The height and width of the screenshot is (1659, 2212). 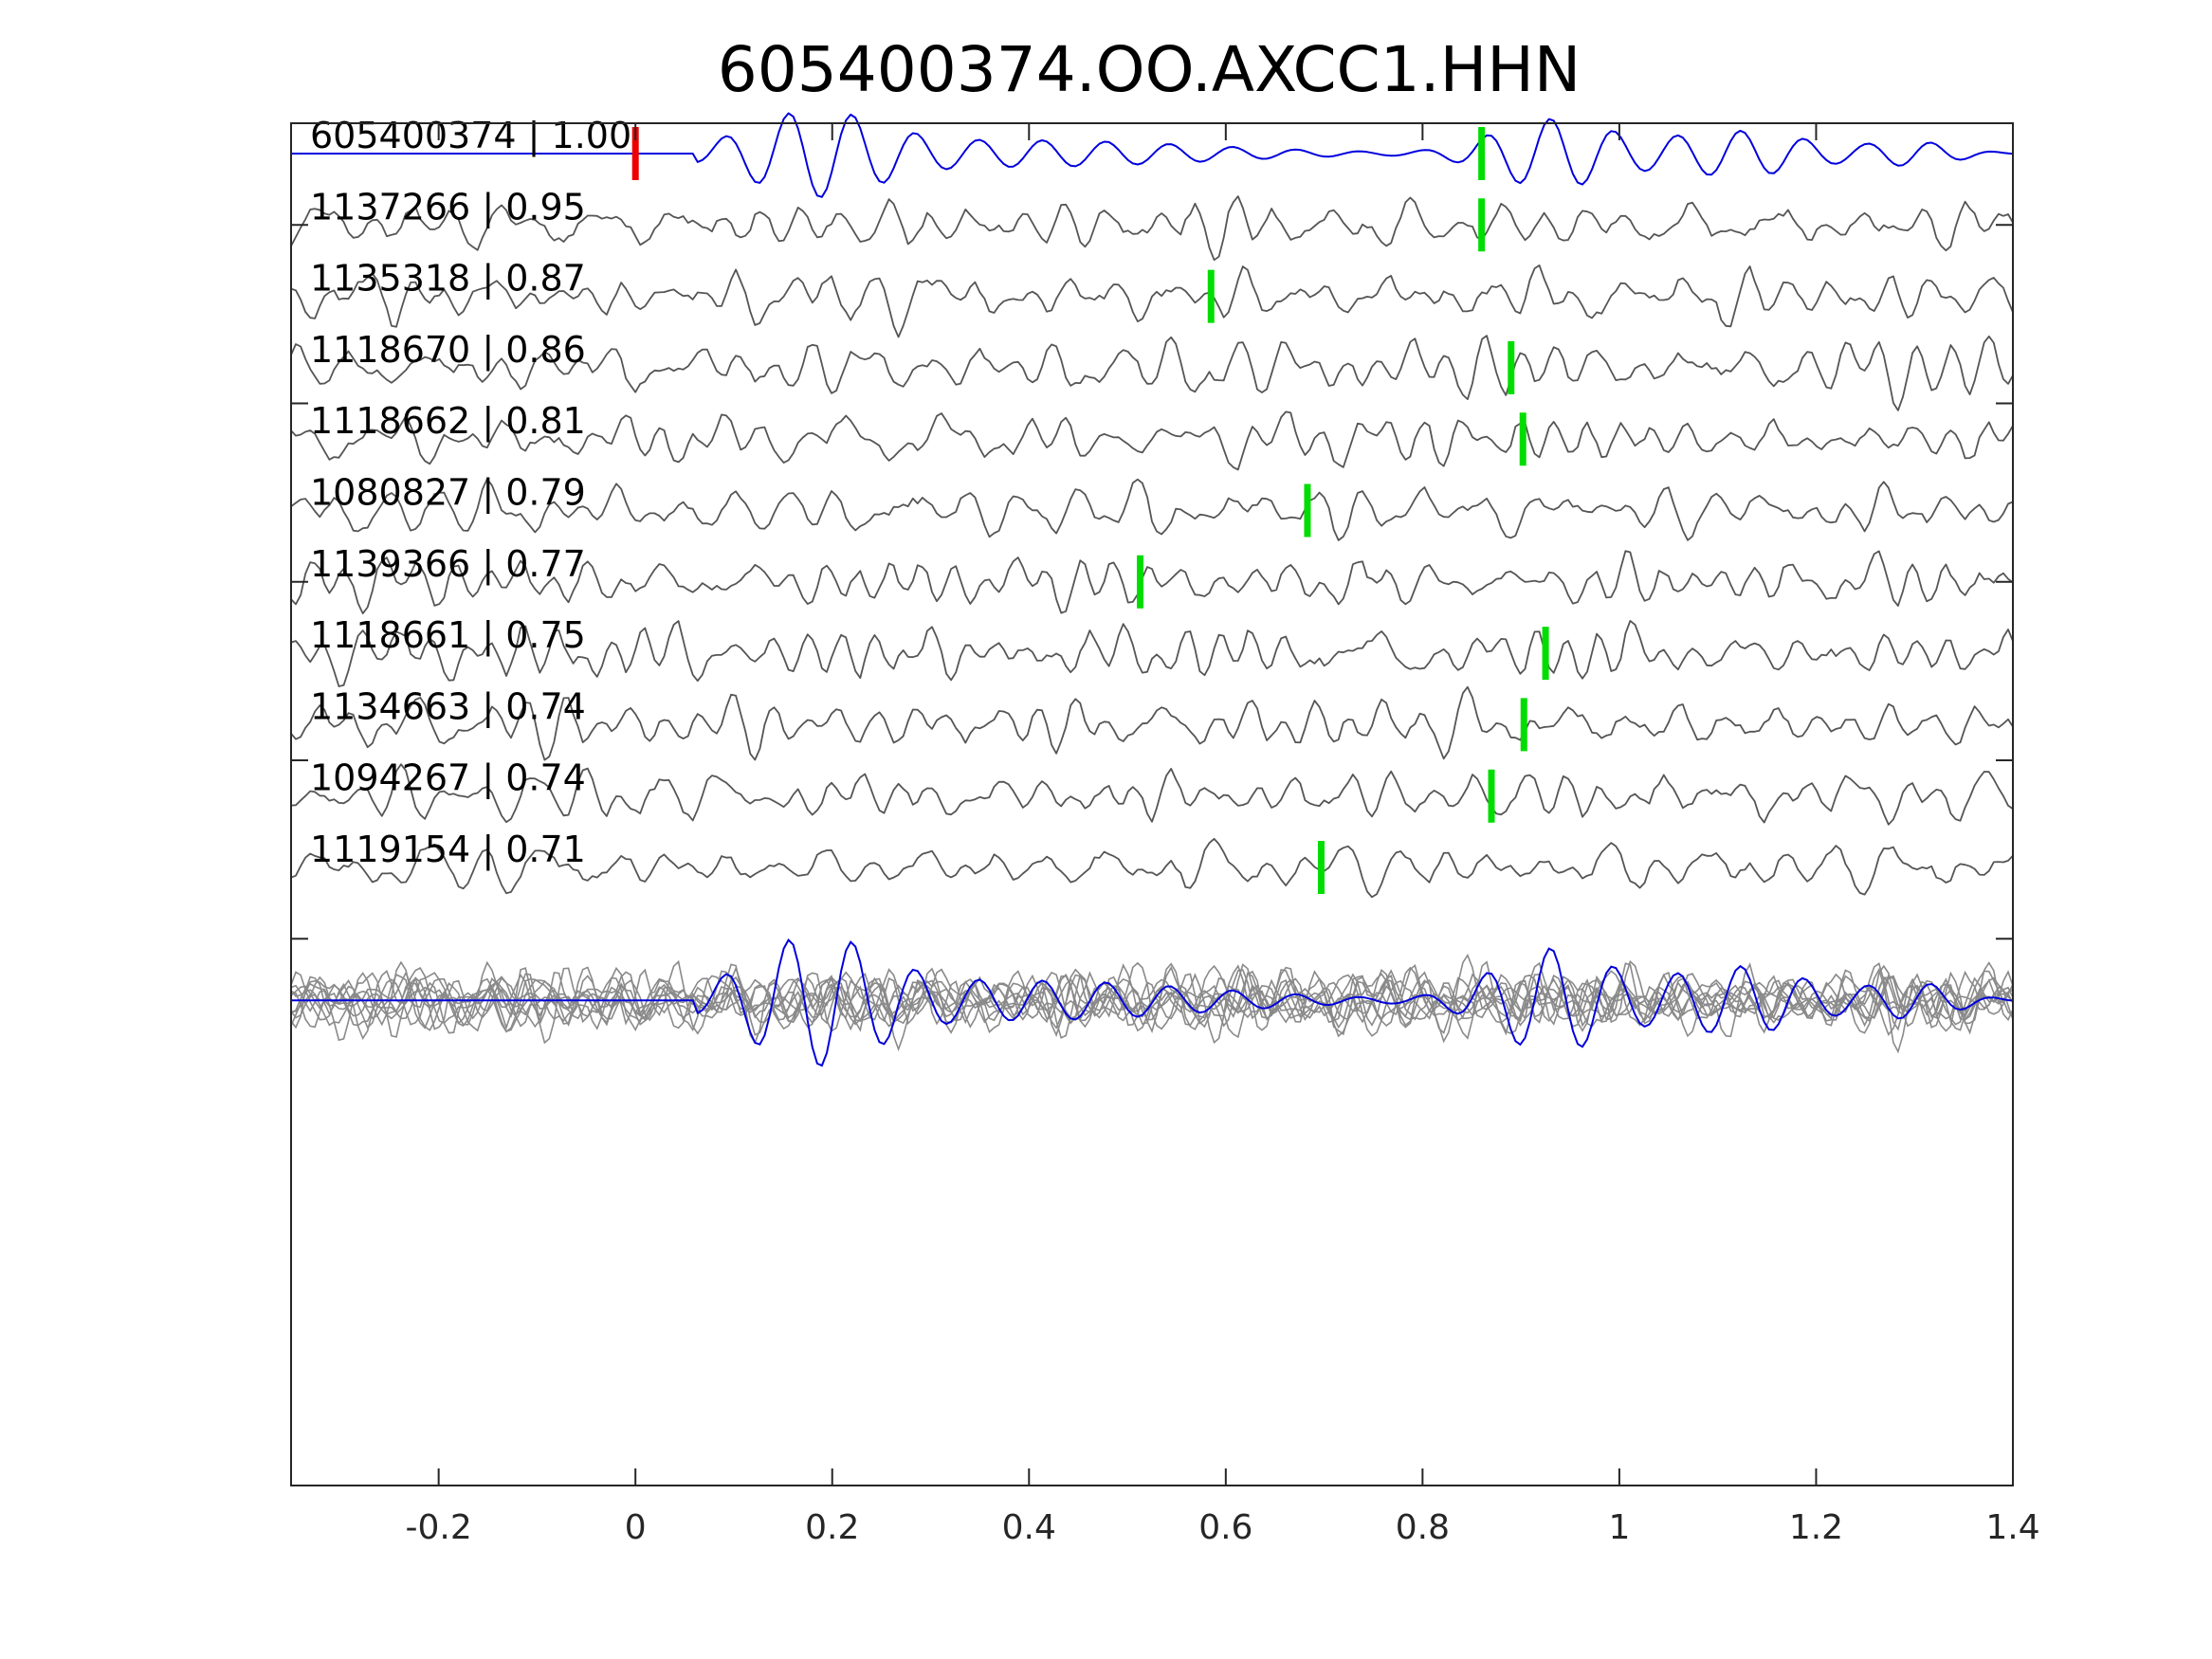 I want to click on x-tick-label: 0.8, so click(x=1423, y=1527).